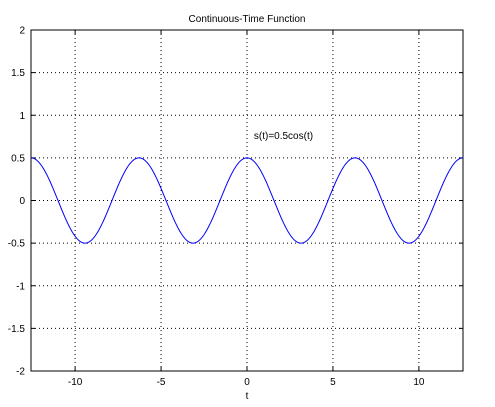 The image size is (495, 407). What do you see at coordinates (22, 31) in the screenshot?
I see `y-tick-label: 2` at bounding box center [22, 31].